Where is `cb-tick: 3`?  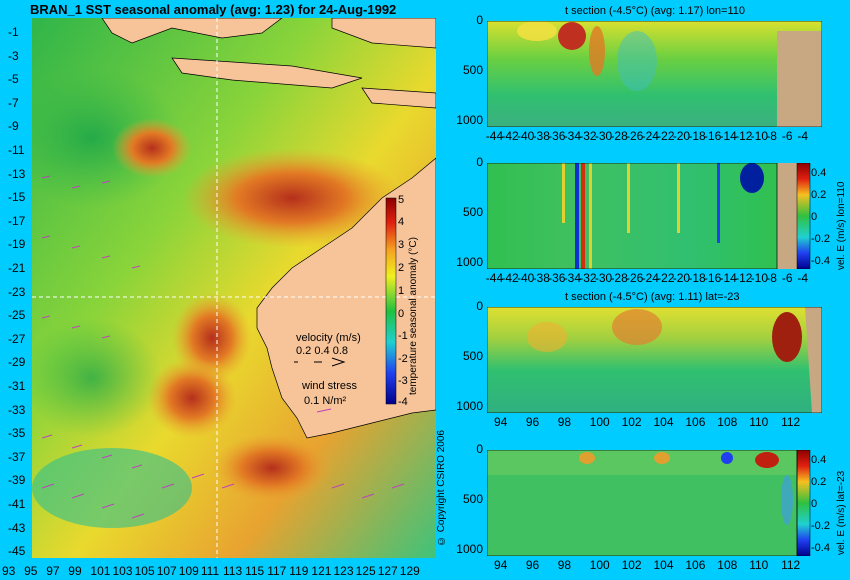
cb-tick: 3 is located at coordinates (401, 245).